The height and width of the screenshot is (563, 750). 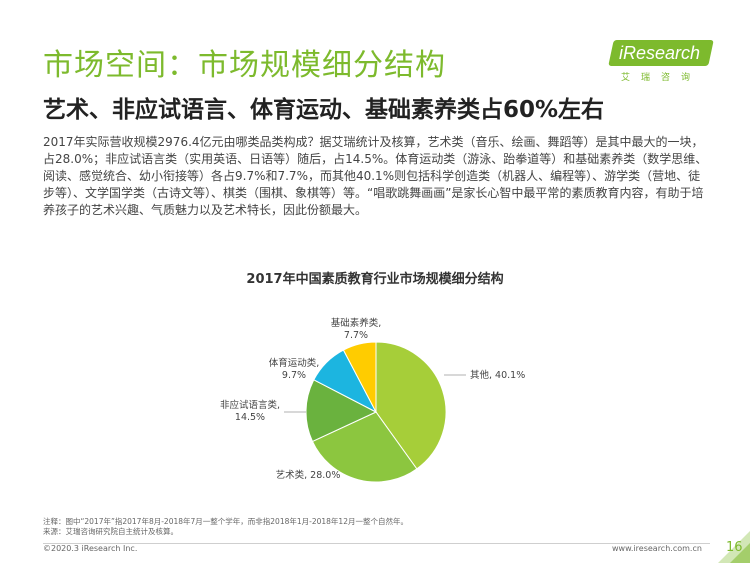 I want to click on website-link: www.iresearch.com.cn, so click(x=657, y=548).